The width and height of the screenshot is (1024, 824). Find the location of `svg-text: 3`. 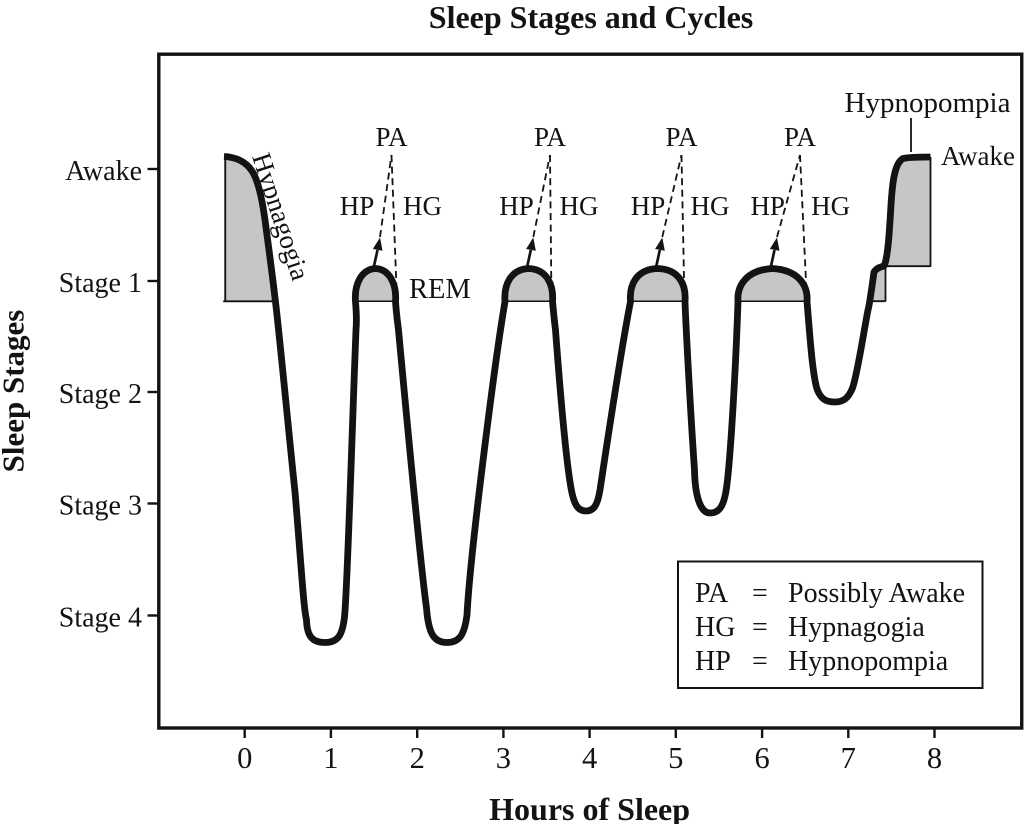

svg-text: 3 is located at coordinates (503, 758).